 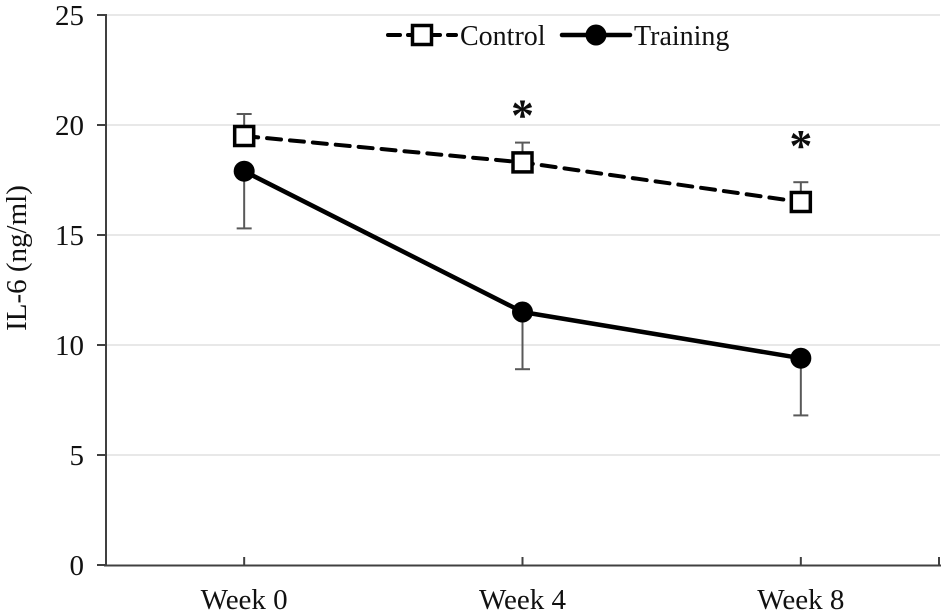 I want to click on y-tick-label: 5, so click(x=77, y=456).